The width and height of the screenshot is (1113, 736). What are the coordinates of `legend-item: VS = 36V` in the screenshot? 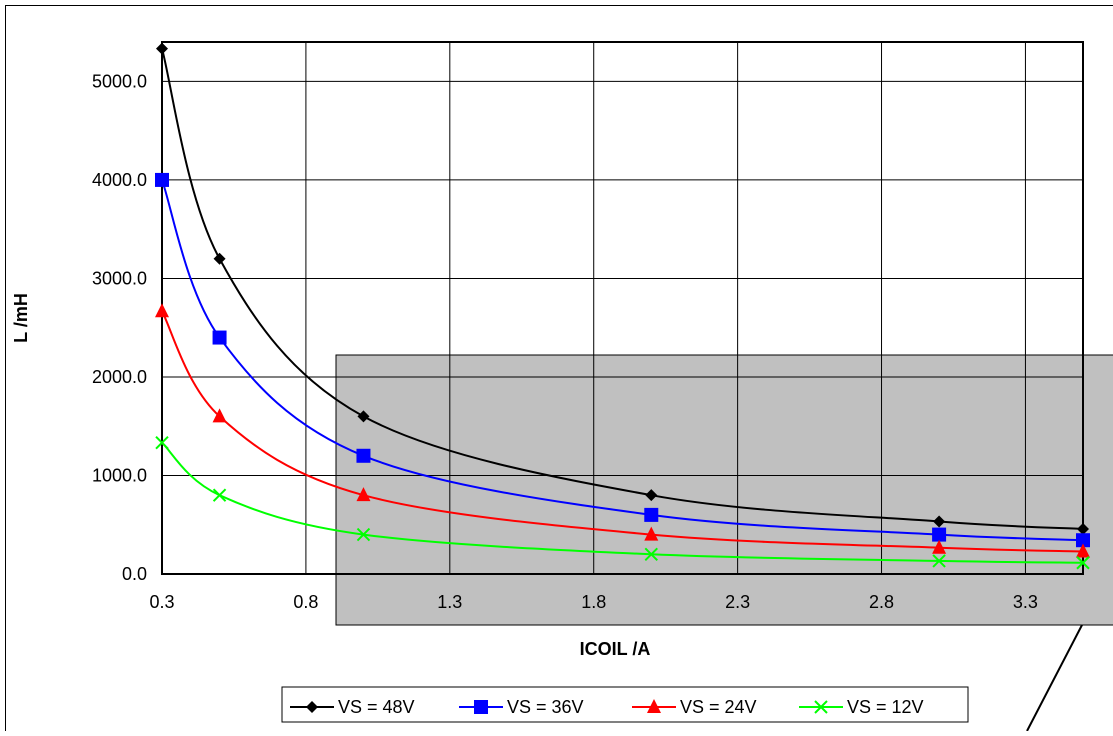 It's located at (521, 707).